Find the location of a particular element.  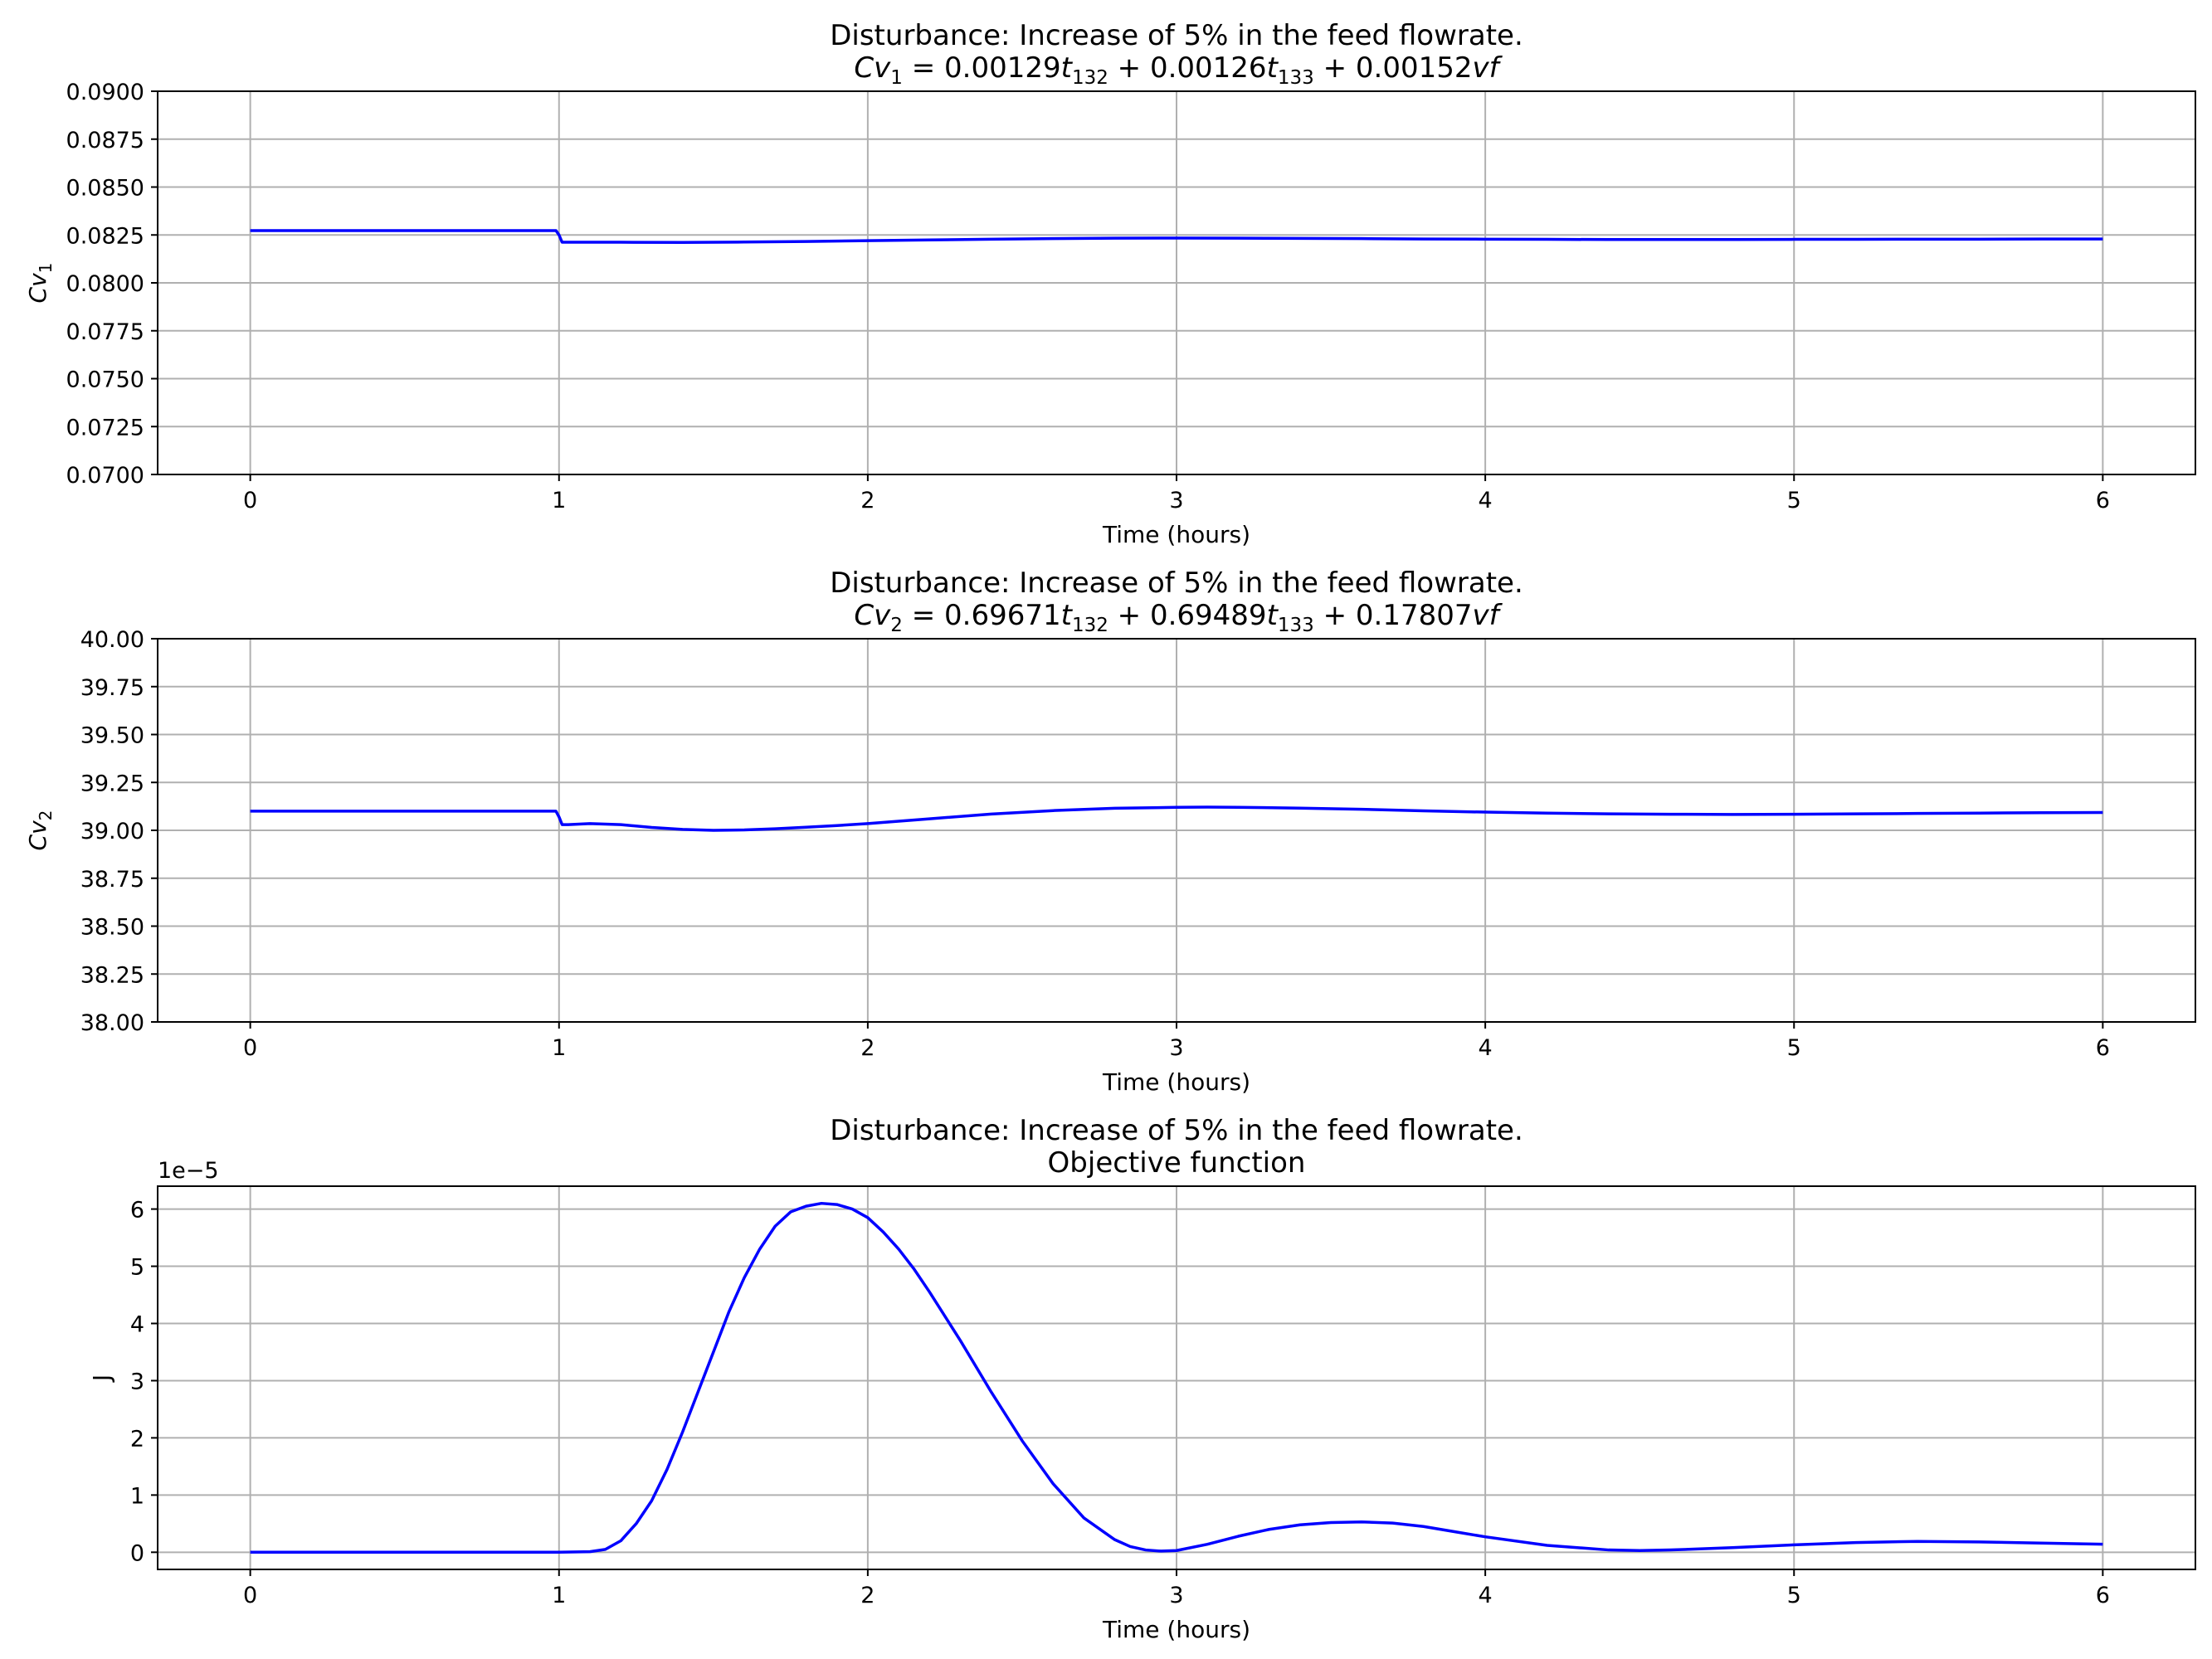

y-tick-label: 0.0700 is located at coordinates (105, 476).